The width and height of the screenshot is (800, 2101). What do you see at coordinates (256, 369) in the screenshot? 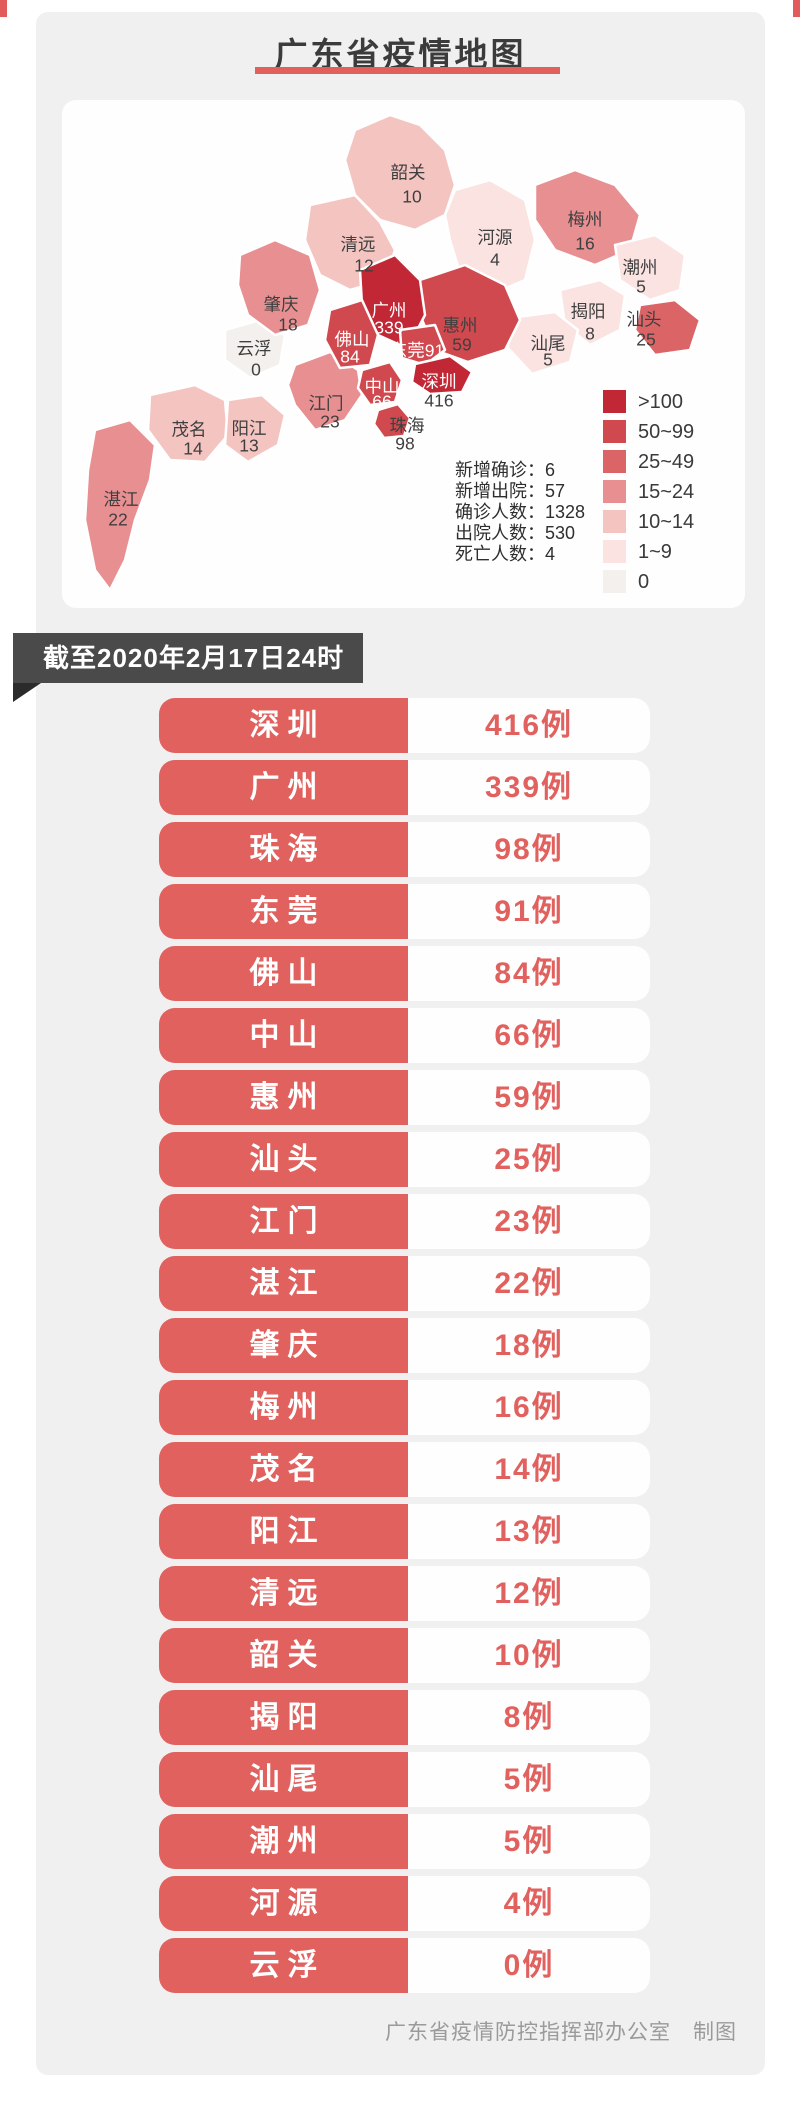
I see `map-city-value: 0` at bounding box center [256, 369].